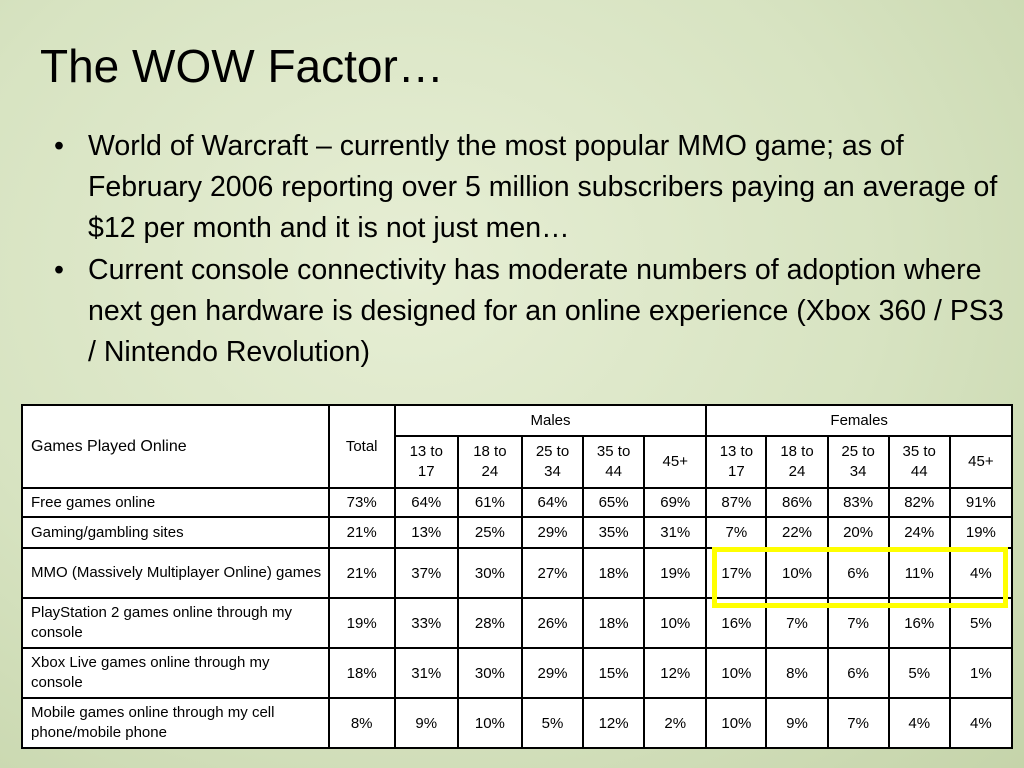 This screenshot has height=768, width=1024. Describe the element at coordinates (426, 573) in the screenshot. I see `male-cell: 37%` at that location.